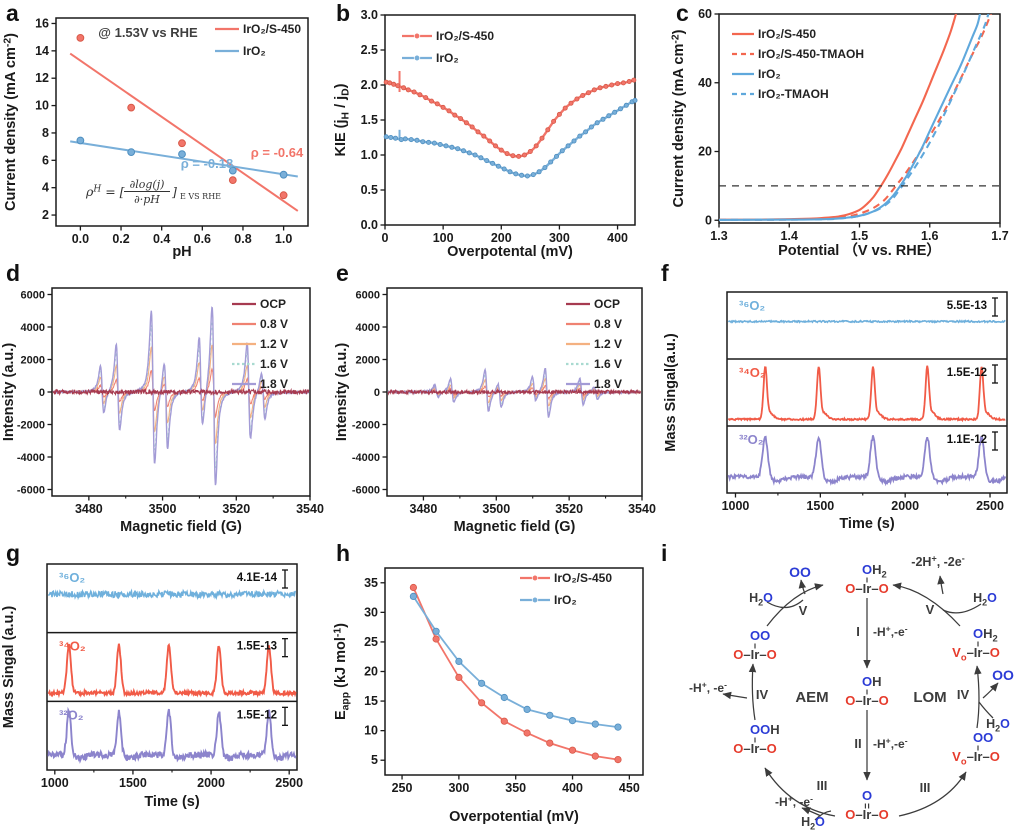  Describe the element at coordinates (671, 392) in the screenshot. I see `svg-text: Mass Singal(a.u.)` at that location.